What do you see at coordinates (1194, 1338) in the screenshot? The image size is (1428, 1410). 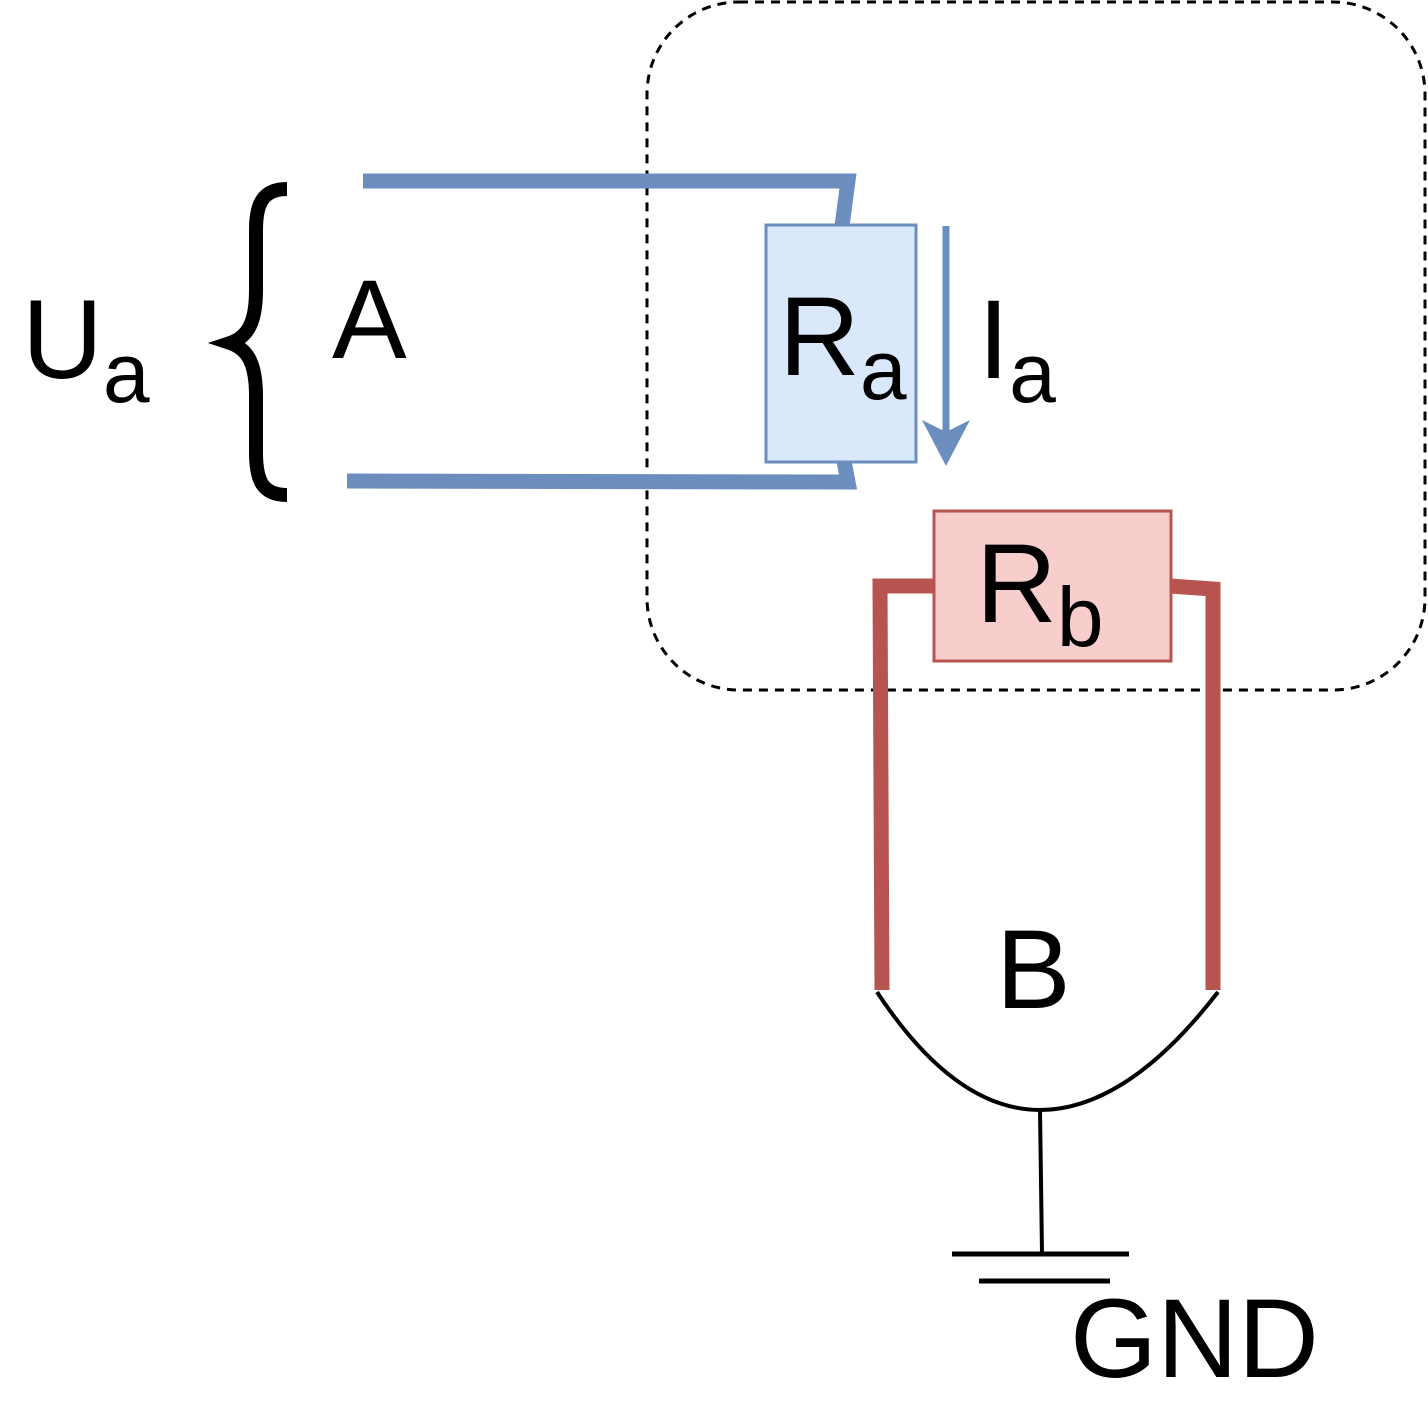 I see `ground-label: GND` at bounding box center [1194, 1338].